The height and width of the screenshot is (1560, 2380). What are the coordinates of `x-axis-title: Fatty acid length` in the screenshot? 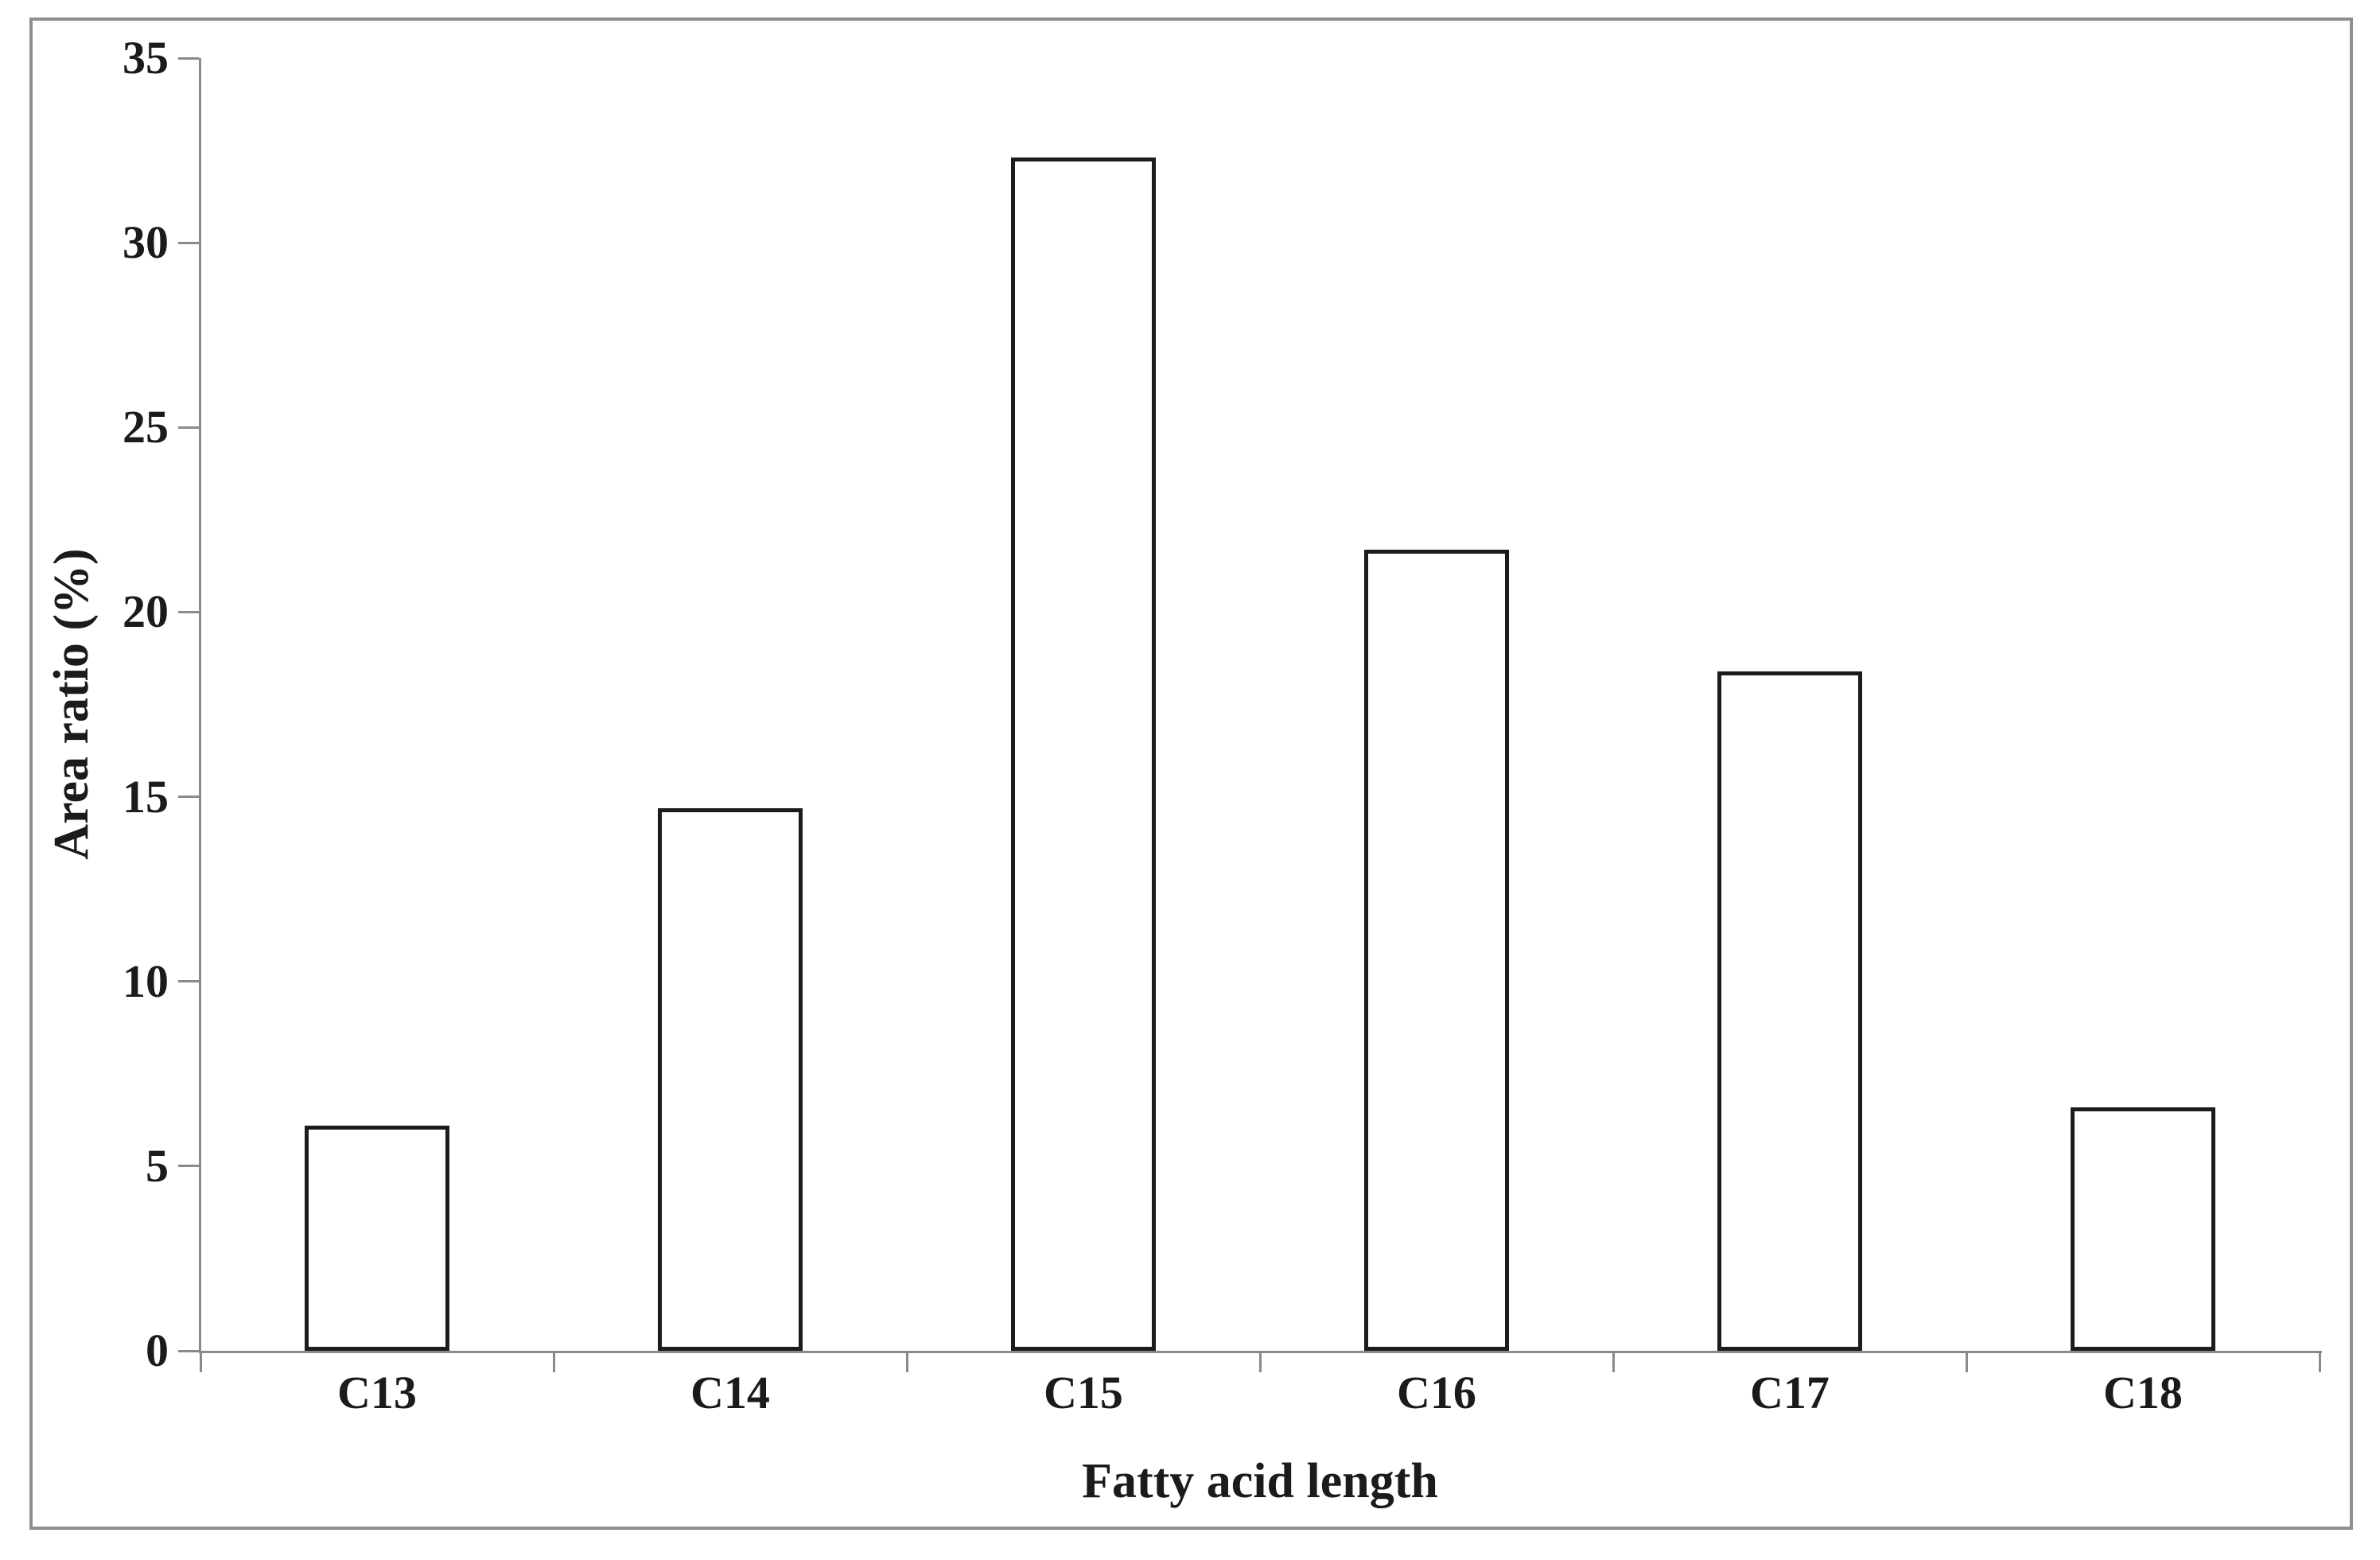 It's located at (1260, 1481).